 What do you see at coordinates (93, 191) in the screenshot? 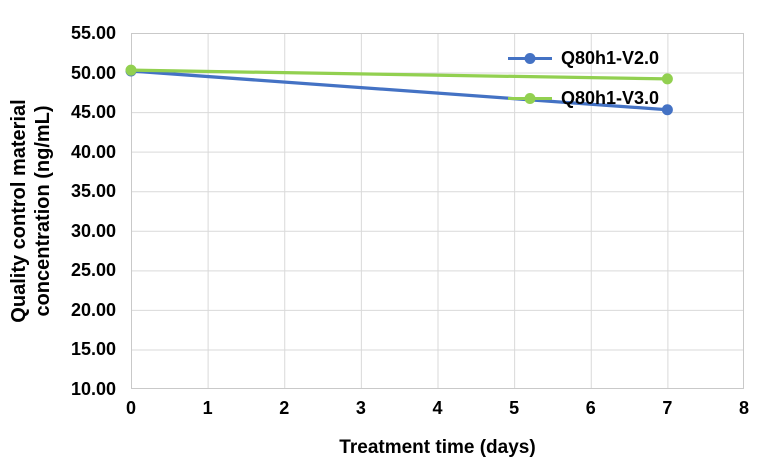
I see `y-tick-label: 35.00` at bounding box center [93, 191].